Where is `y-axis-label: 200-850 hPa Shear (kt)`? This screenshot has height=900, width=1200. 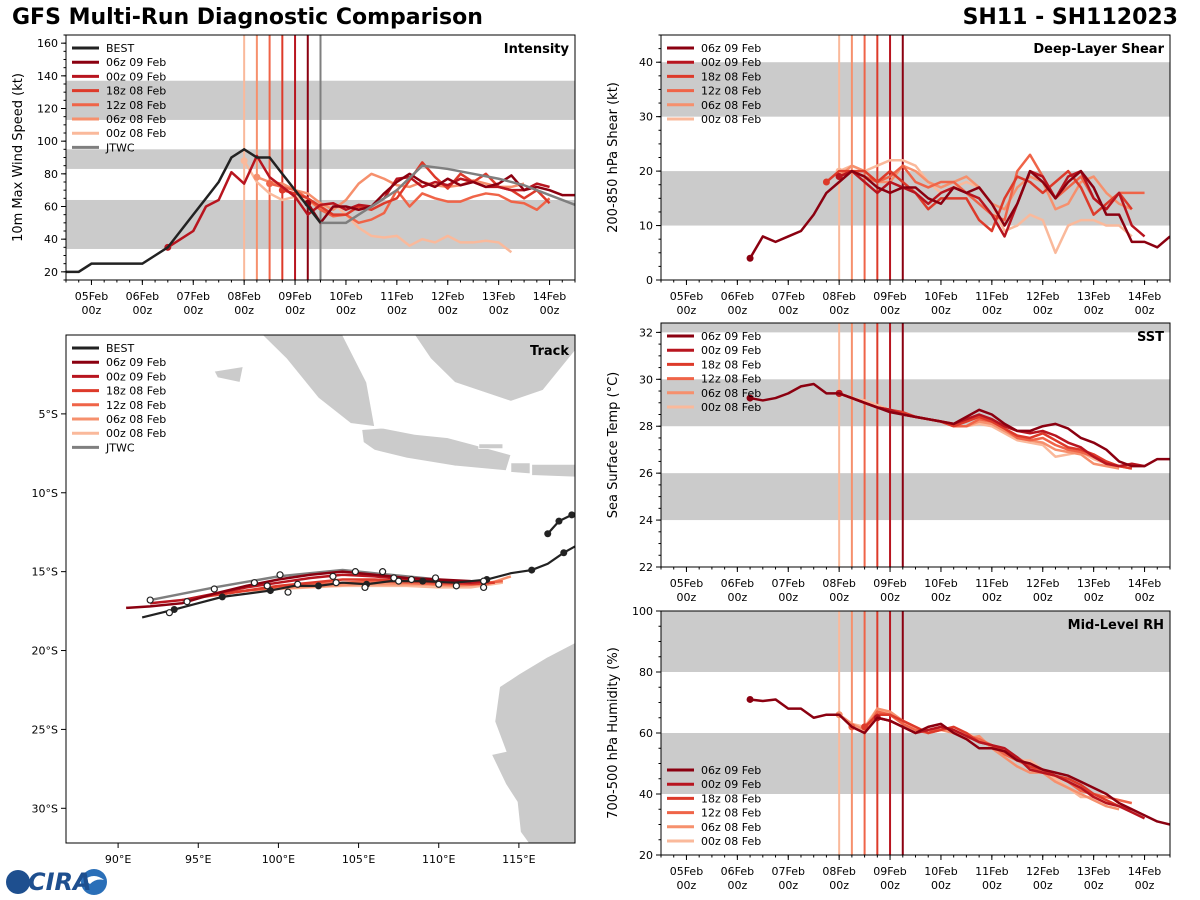 y-axis-label: 200-850 hPa Shear (kt) is located at coordinates (613, 157).